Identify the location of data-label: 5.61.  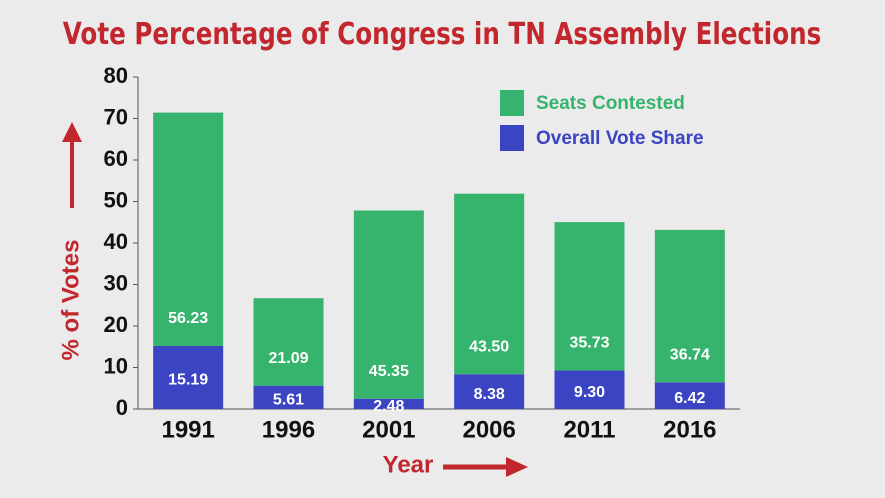
(288, 400).